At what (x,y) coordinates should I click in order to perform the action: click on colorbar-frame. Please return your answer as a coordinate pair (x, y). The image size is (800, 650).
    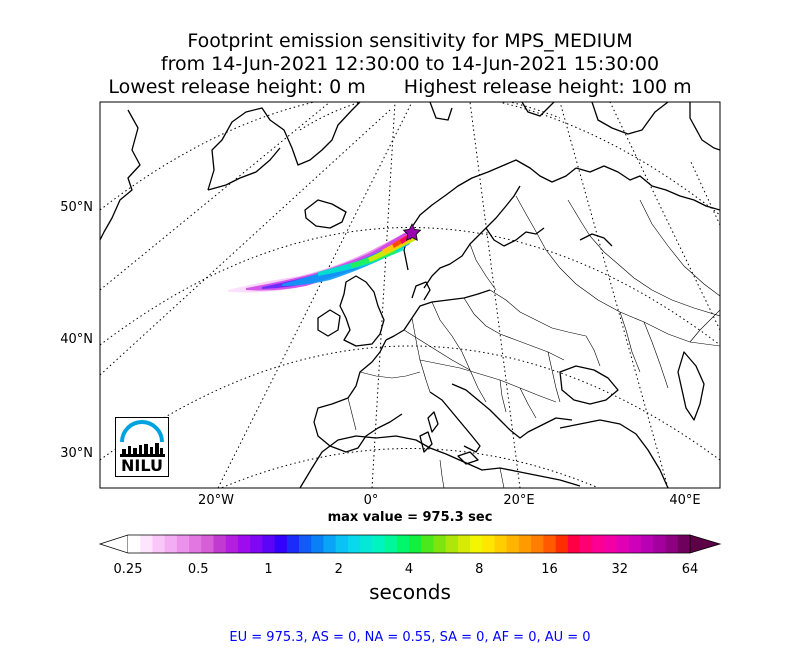
    Looking at the image, I should click on (409, 544).